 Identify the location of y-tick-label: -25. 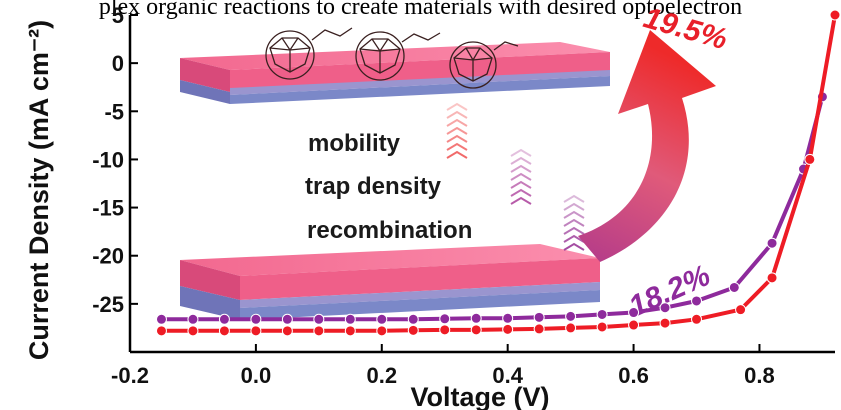
(108, 304).